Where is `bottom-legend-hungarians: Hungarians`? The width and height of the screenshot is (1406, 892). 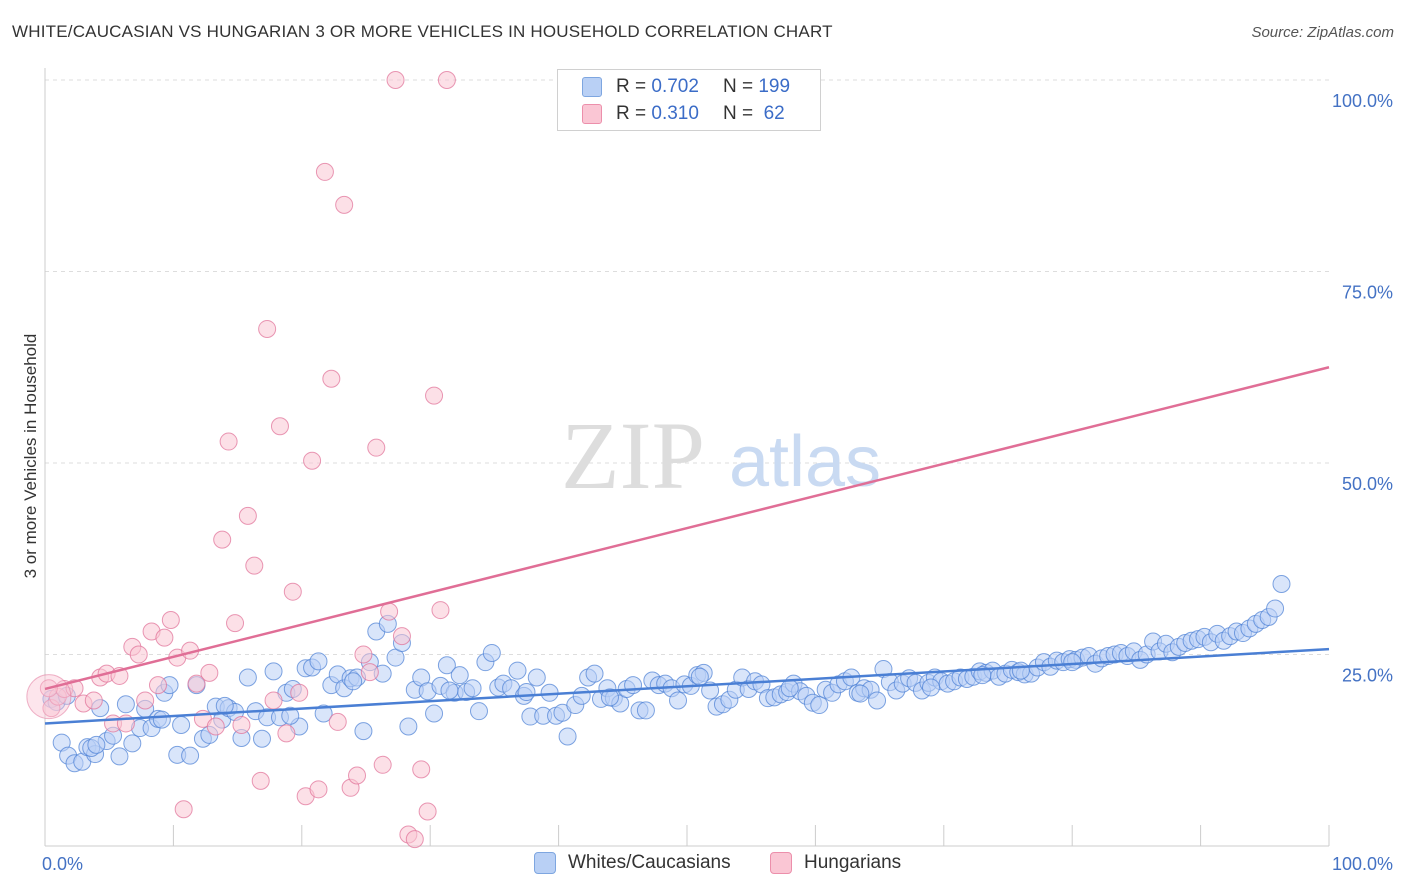
bottom-legend-hungarians: Hungarians is located at coordinates (835, 863).